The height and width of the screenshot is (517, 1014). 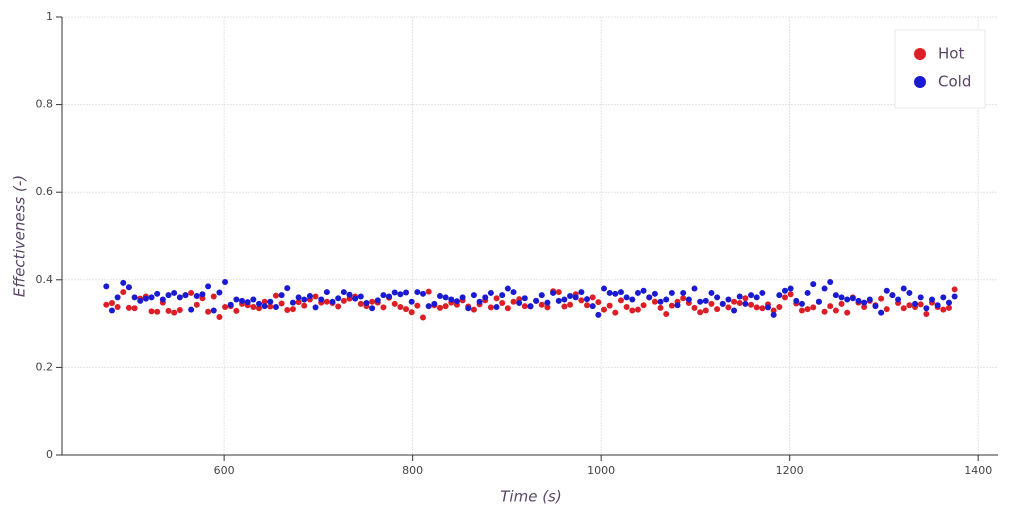 What do you see at coordinates (978, 470) in the screenshot?
I see `x-tick-label: 1400` at bounding box center [978, 470].